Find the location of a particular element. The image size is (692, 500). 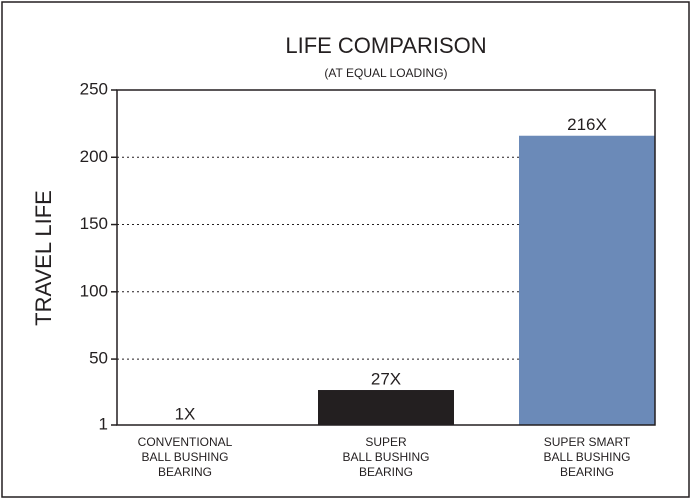

x-tick-label: CONVENTIONAL is located at coordinates (185, 442).